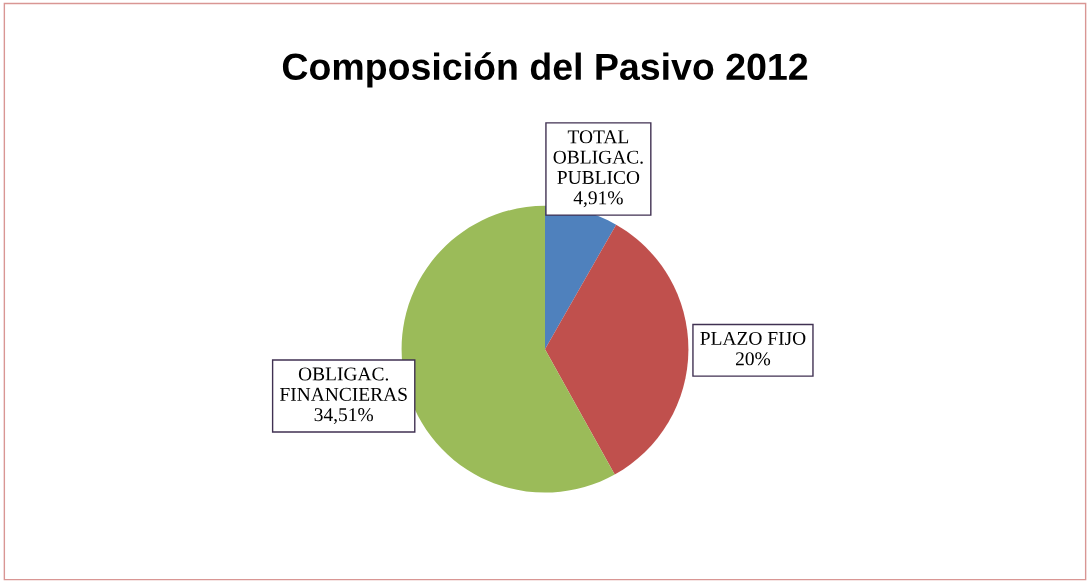 This screenshot has height=582, width=1090. I want to click on data-label: 34,51%, so click(344, 416).